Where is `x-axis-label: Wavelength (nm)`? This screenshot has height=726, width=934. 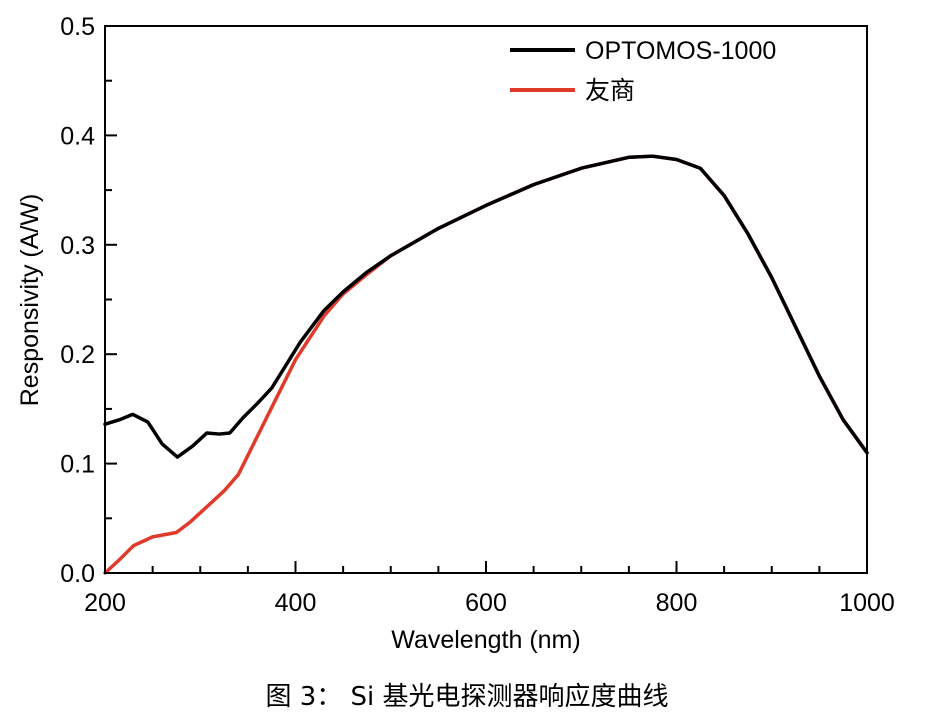 x-axis-label: Wavelength (nm) is located at coordinates (485, 640).